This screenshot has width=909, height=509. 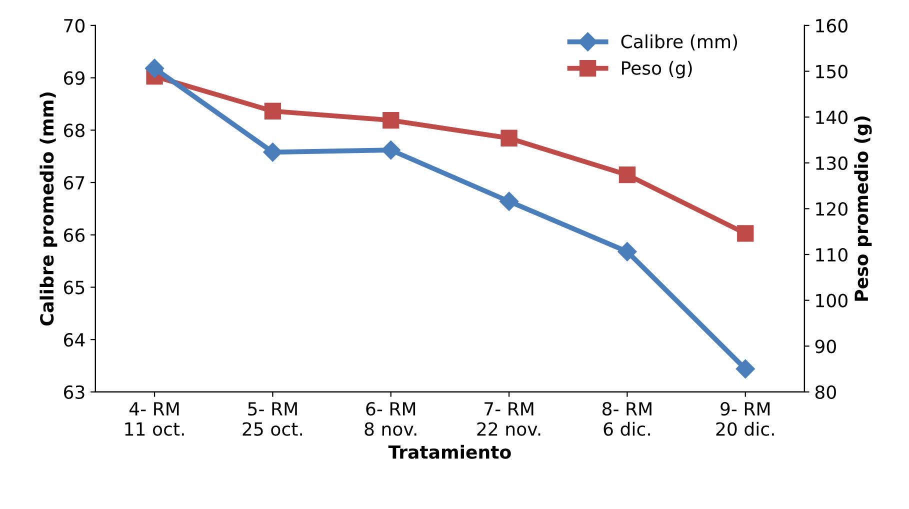 What do you see at coordinates (449, 451) in the screenshot?
I see `x-axis-title: Tratamiento` at bounding box center [449, 451].